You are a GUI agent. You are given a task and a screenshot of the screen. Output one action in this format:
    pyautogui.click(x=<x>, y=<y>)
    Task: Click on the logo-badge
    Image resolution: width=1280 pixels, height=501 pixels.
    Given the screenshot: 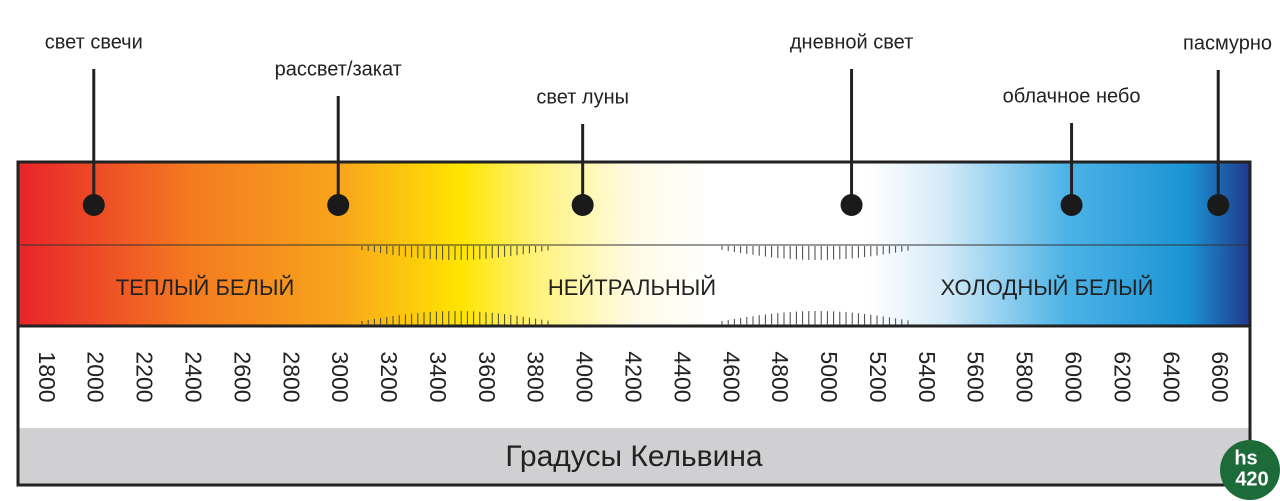 What is the action you would take?
    pyautogui.click(x=1250, y=470)
    